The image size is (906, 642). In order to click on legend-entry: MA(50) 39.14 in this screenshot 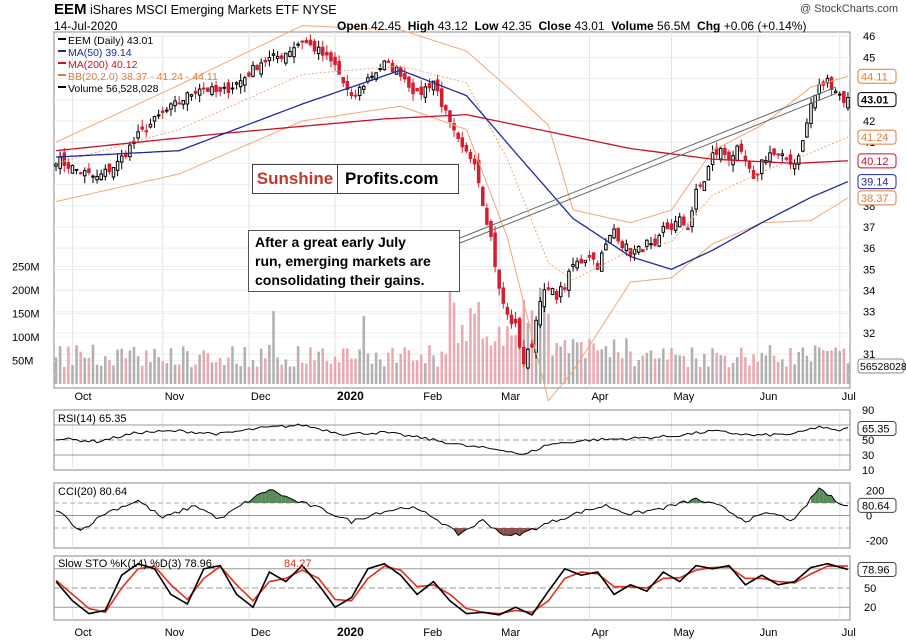, I will do `click(100, 53)`.